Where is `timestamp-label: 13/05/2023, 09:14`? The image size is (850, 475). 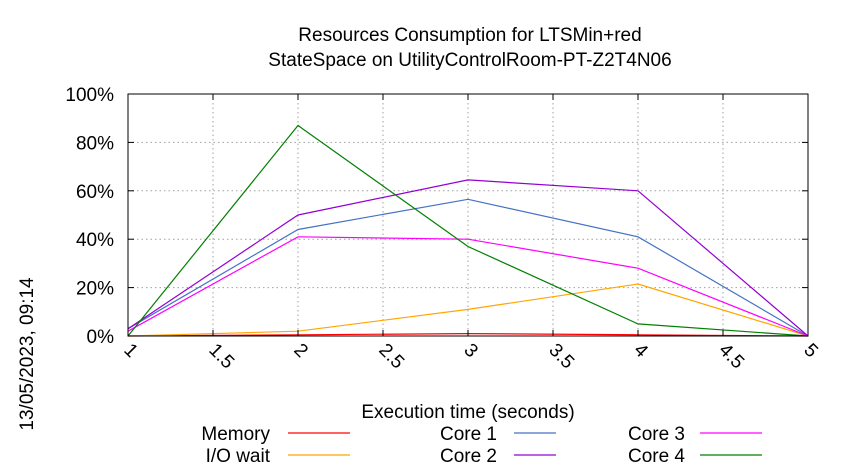
timestamp-label: 13/05/2023, 09:14 is located at coordinates (27, 354).